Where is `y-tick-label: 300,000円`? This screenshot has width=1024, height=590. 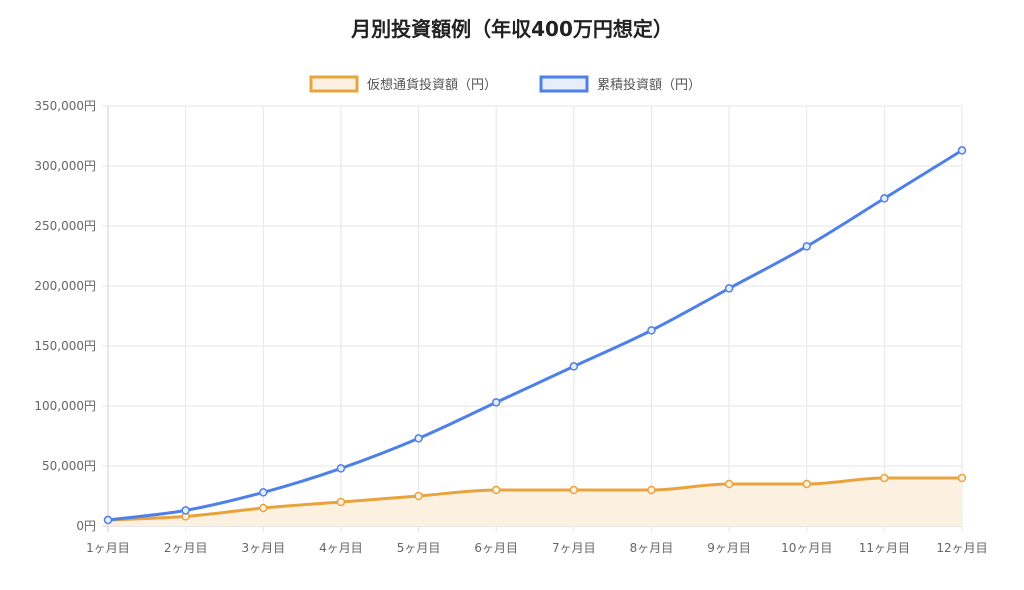 y-tick-label: 300,000円 is located at coordinates (65, 166).